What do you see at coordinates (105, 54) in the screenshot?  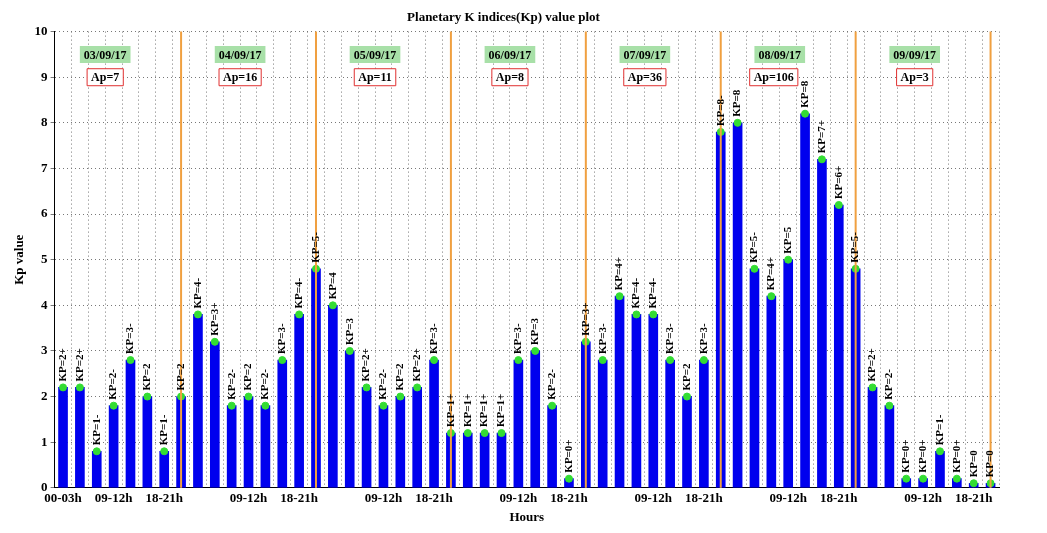 I see `annotation: 03/09/17` at bounding box center [105, 54].